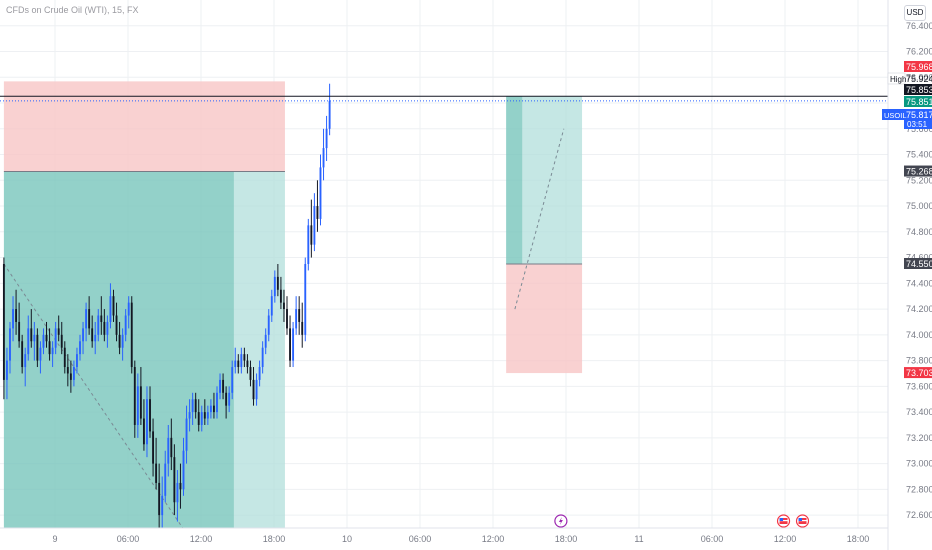 The width and height of the screenshot is (932, 550). I want to click on x-tick-label: 12:00, so click(201, 539).